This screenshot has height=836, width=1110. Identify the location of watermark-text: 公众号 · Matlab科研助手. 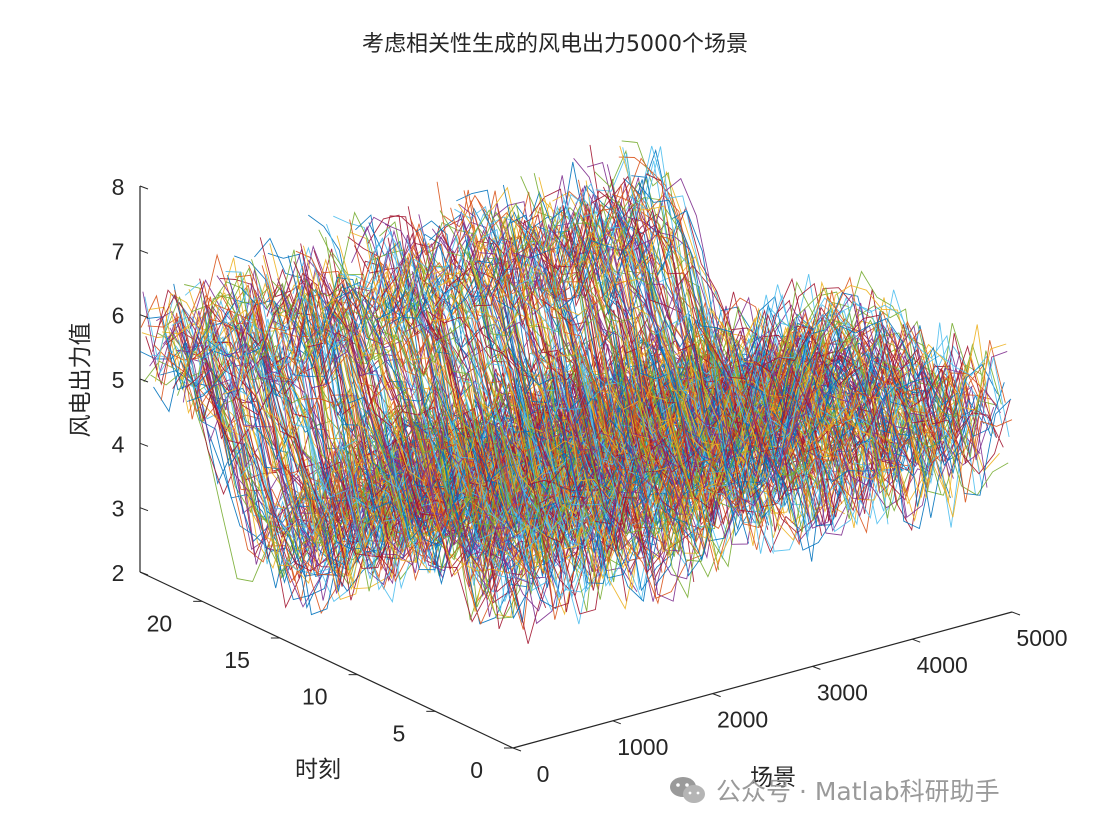
(858, 791).